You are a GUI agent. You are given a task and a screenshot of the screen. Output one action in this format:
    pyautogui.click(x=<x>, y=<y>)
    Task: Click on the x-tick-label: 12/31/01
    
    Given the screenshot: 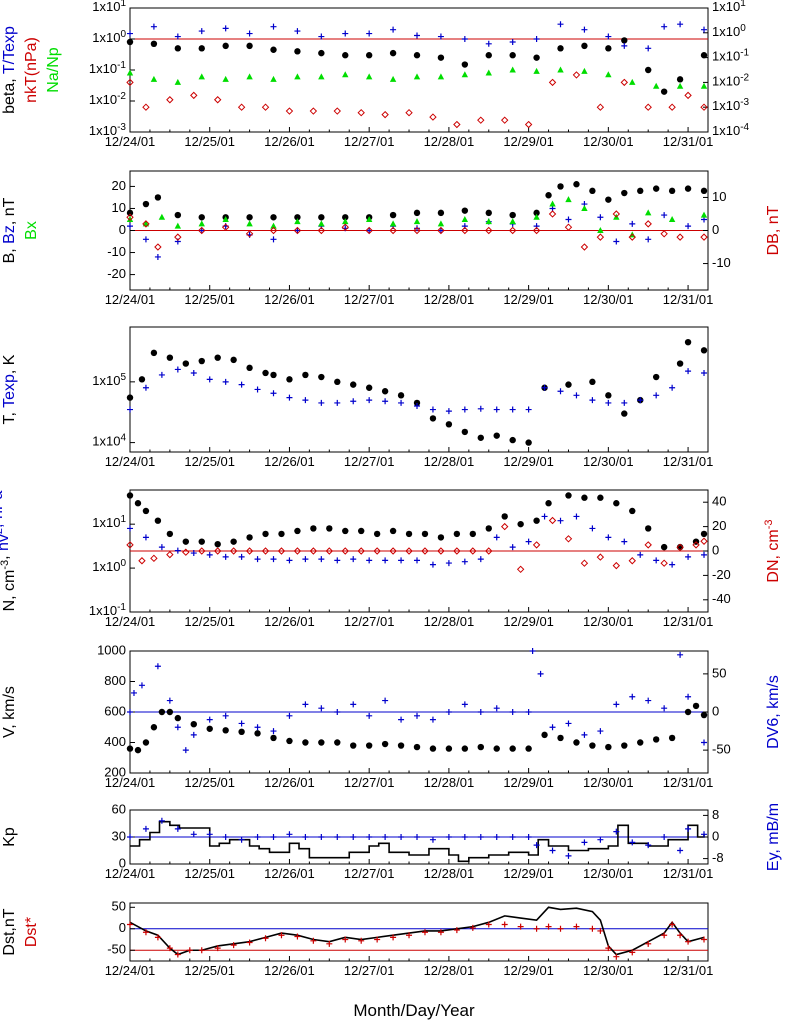 What is the action you would take?
    pyautogui.click(x=688, y=970)
    